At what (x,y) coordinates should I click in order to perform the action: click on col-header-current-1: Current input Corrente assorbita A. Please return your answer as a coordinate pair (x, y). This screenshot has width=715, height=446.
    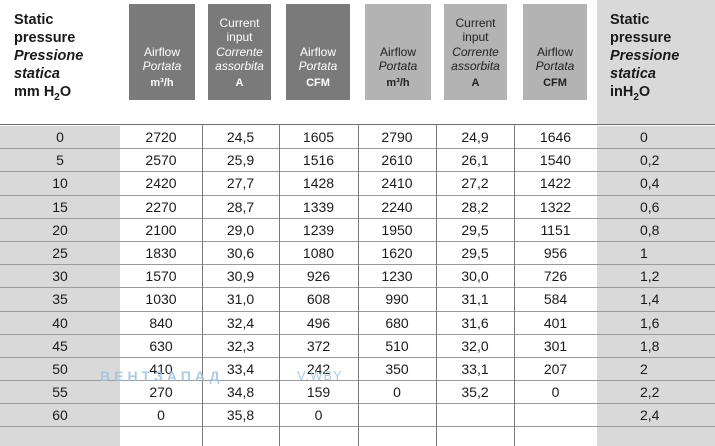
    Looking at the image, I should click on (239, 52).